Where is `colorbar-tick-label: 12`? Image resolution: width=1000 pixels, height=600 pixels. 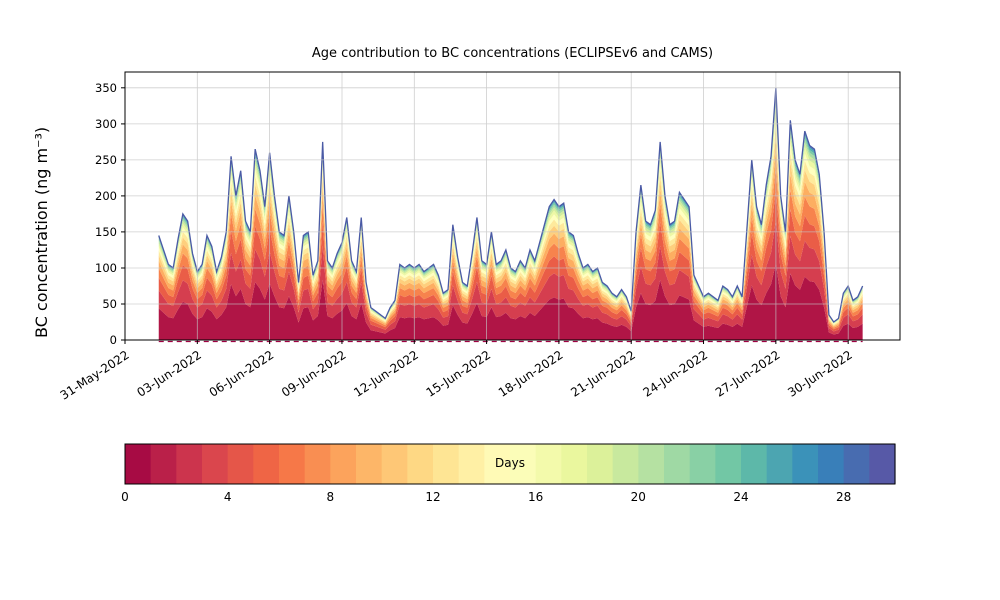 colorbar-tick-label: 12 is located at coordinates (432, 497).